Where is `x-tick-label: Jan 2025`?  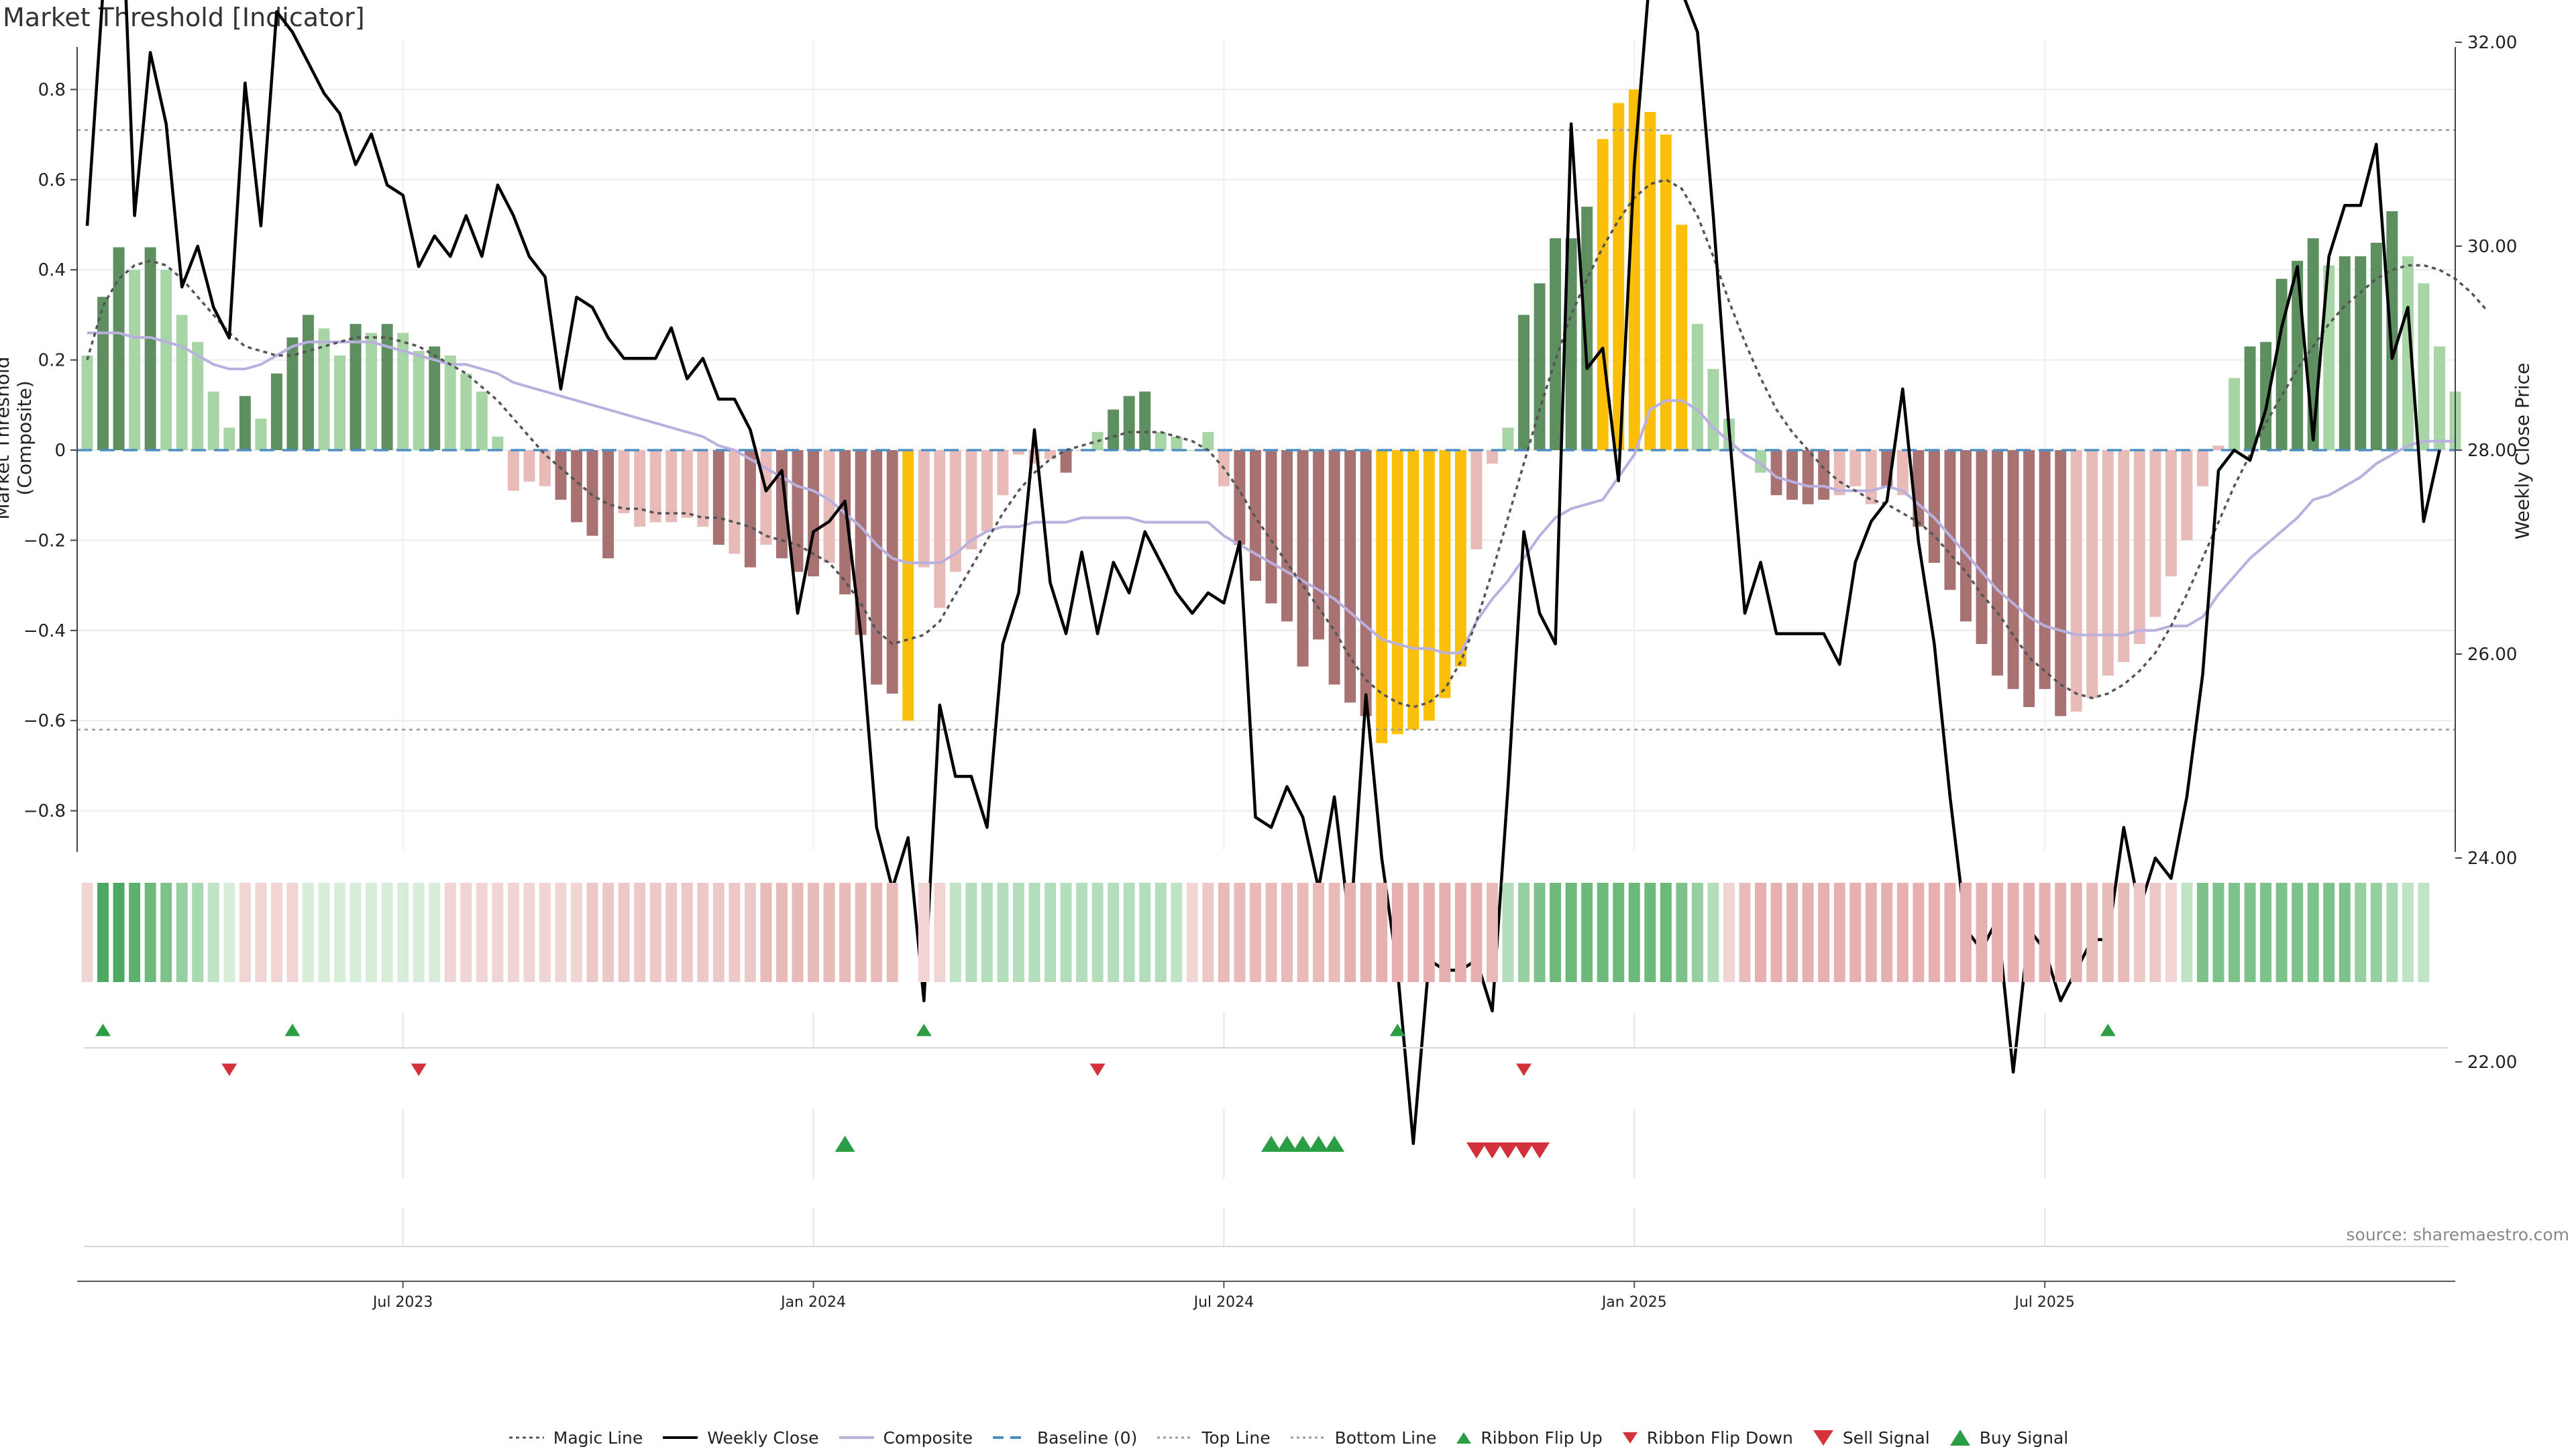 x-tick-label: Jan 2025 is located at coordinates (1634, 1302).